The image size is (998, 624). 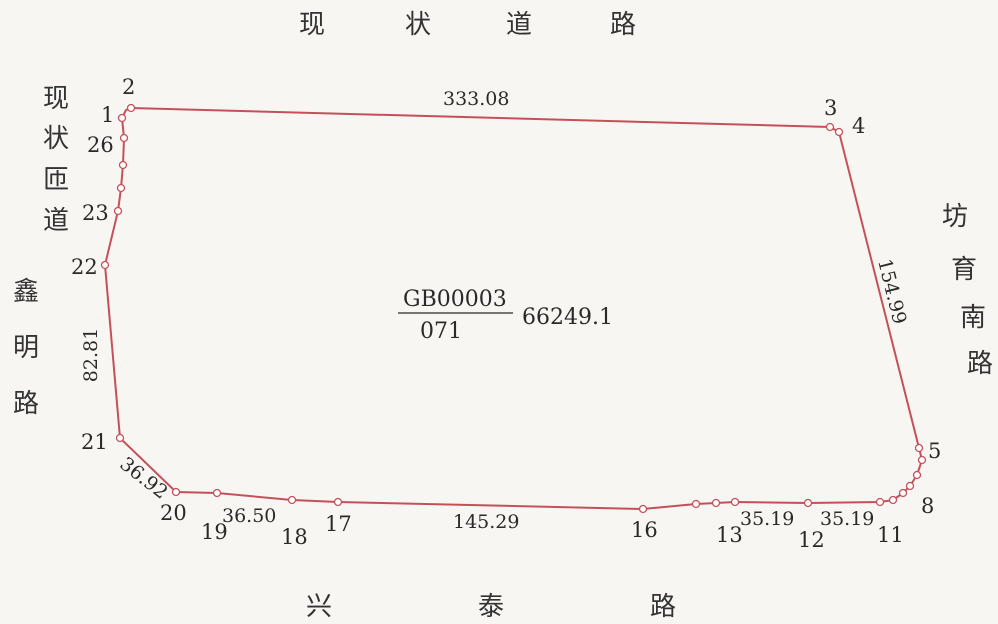 I want to click on point-label: 16, so click(x=644, y=530).